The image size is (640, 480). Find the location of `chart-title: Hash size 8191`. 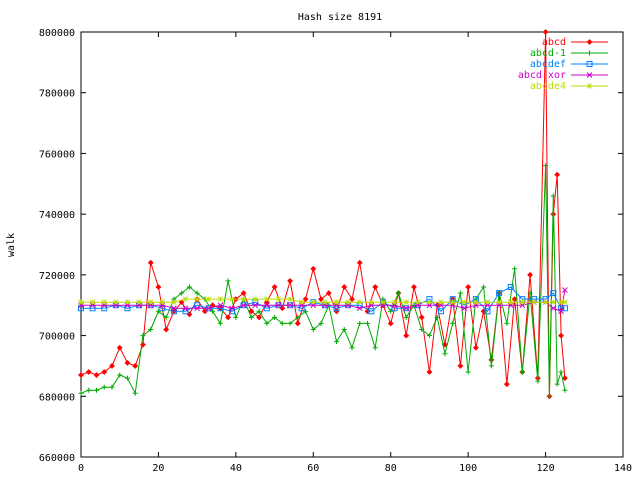

chart-title: Hash size 8191 is located at coordinates (340, 17).